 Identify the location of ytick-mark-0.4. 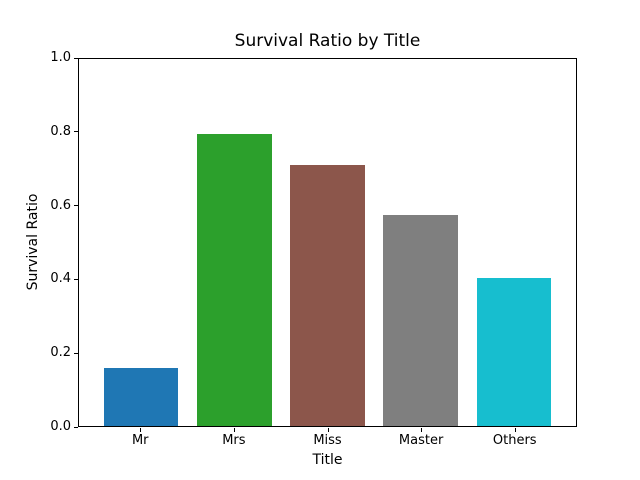
(76, 279).